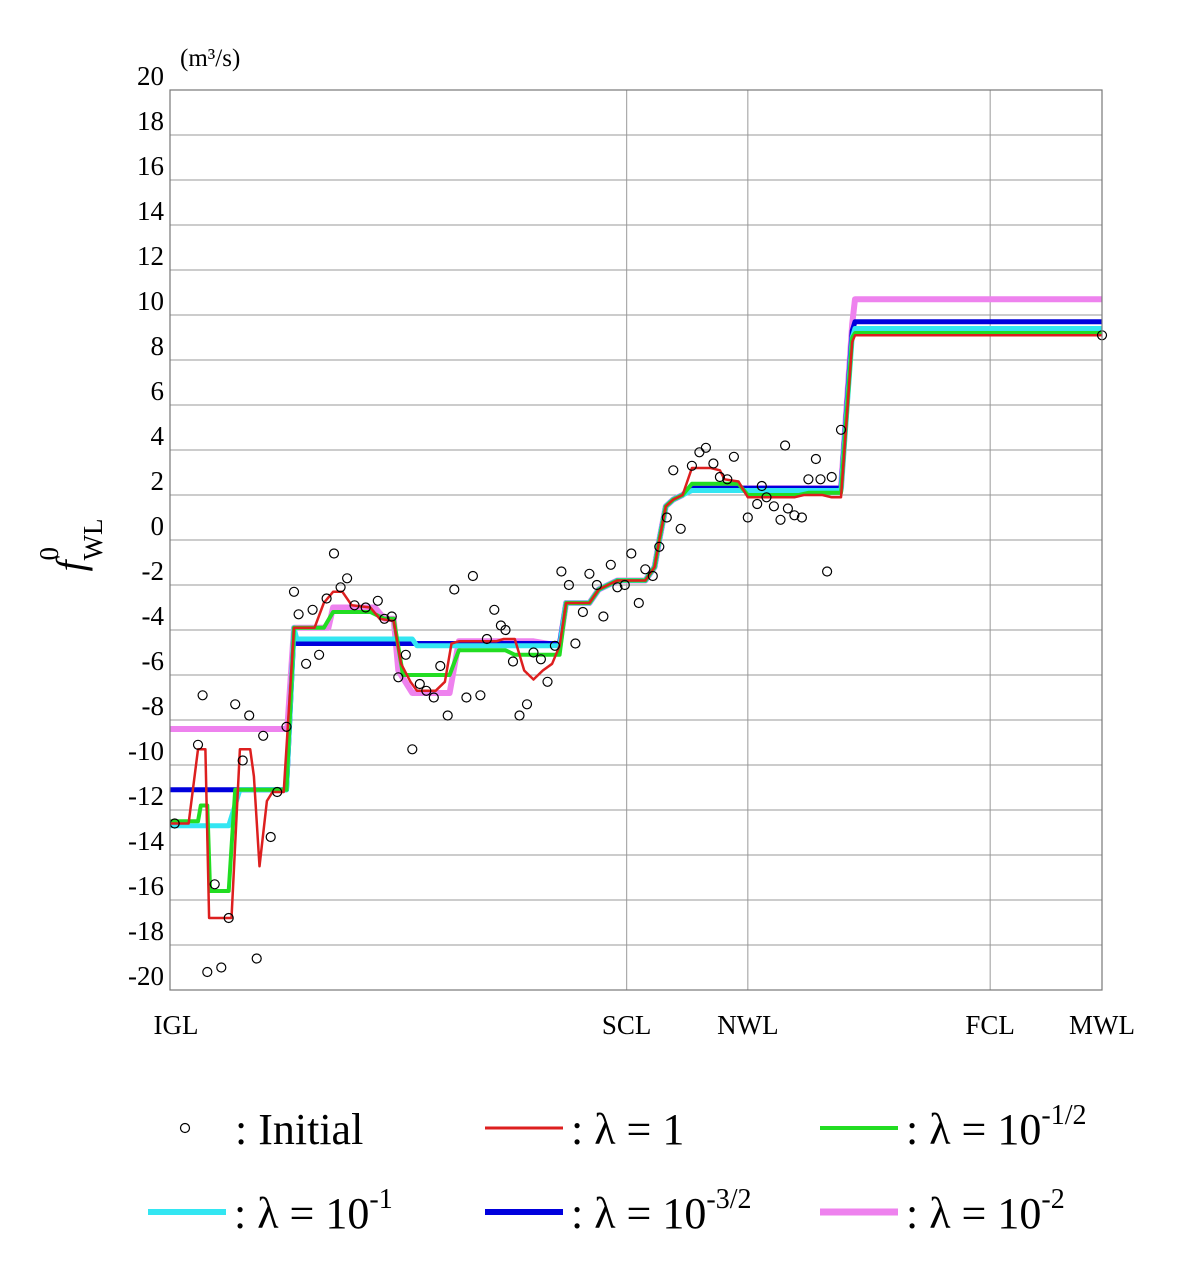 The width and height of the screenshot is (1181, 1271). I want to click on legend-label: : λ = 10-2, so click(985, 1211).